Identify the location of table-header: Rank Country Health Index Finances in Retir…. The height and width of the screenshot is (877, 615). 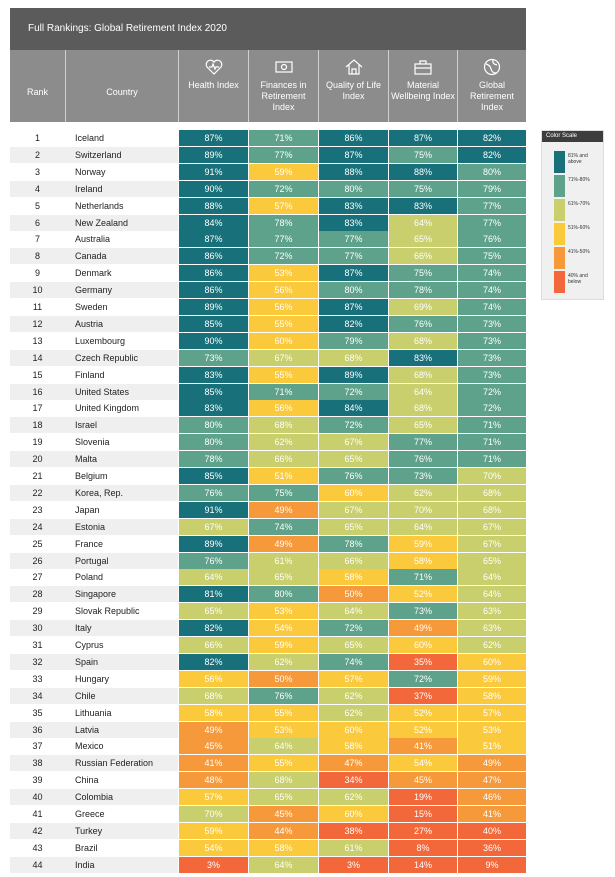
(268, 86).